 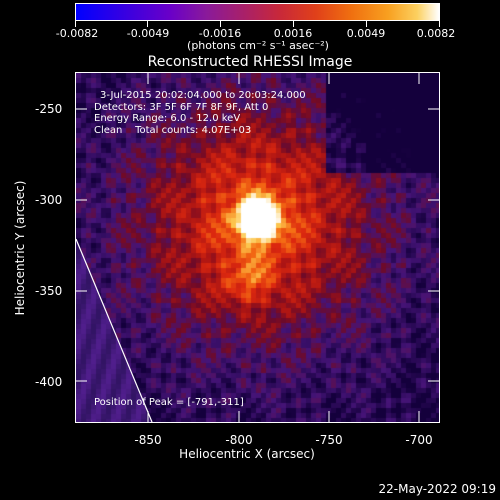 What do you see at coordinates (293, 33) in the screenshot?
I see `colorbar-tick-label: 0.0016` at bounding box center [293, 33].